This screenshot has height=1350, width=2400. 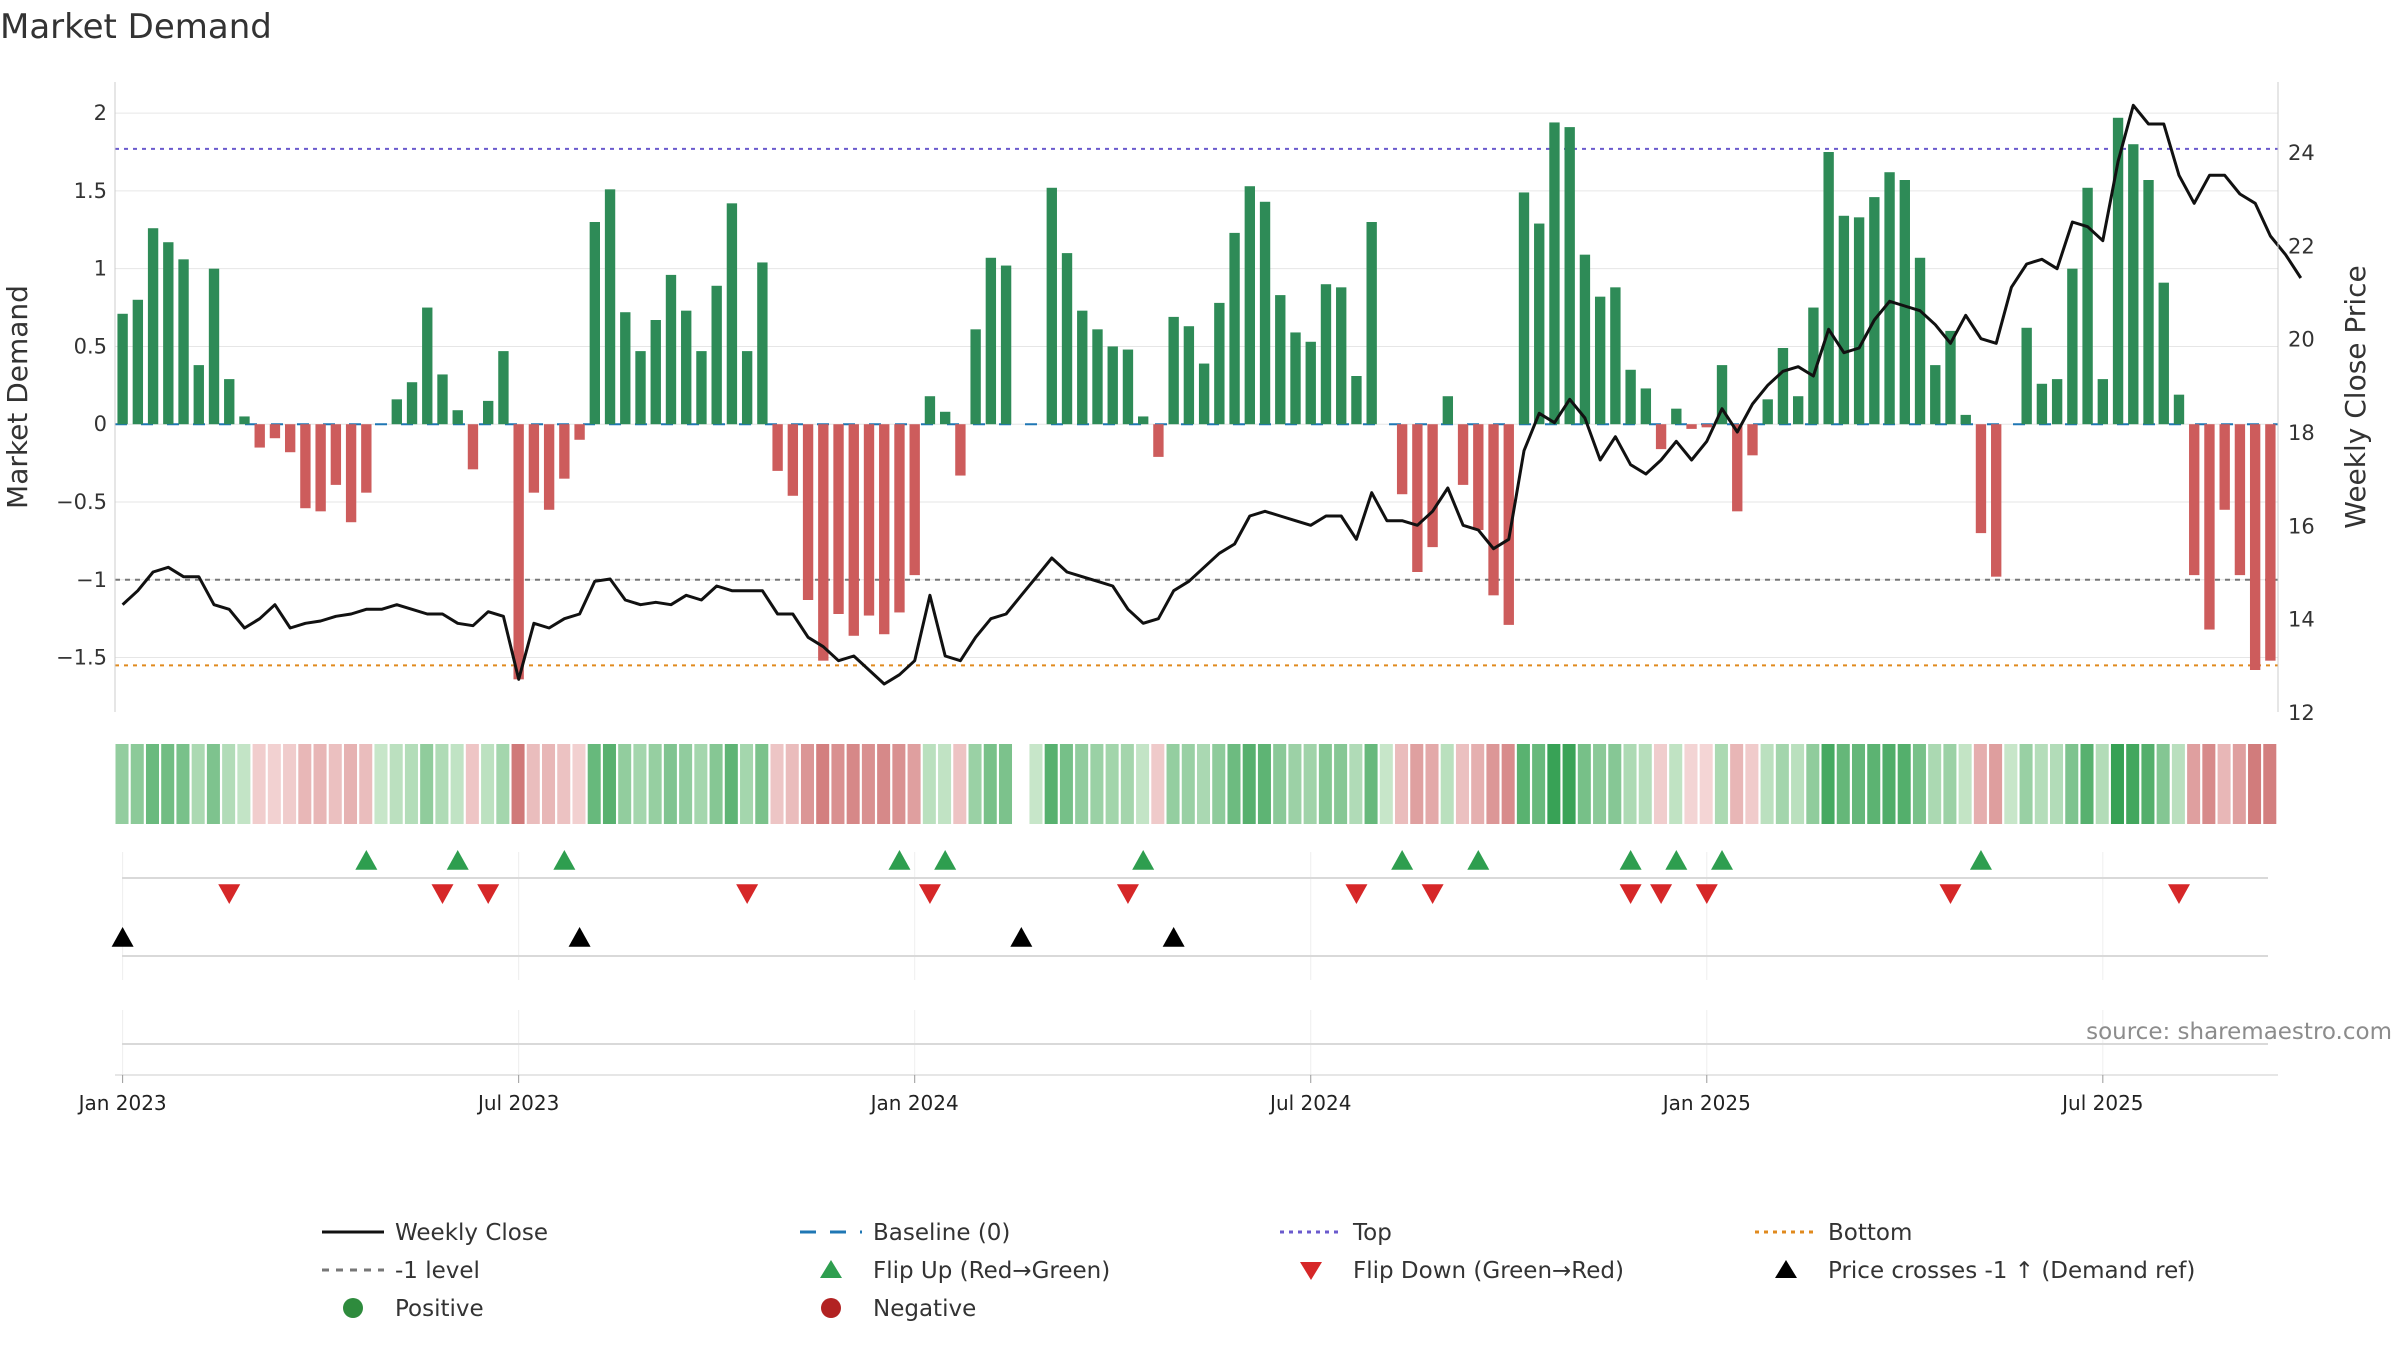 What do you see at coordinates (924, 1309) in the screenshot?
I see `legend-label: Negative` at bounding box center [924, 1309].